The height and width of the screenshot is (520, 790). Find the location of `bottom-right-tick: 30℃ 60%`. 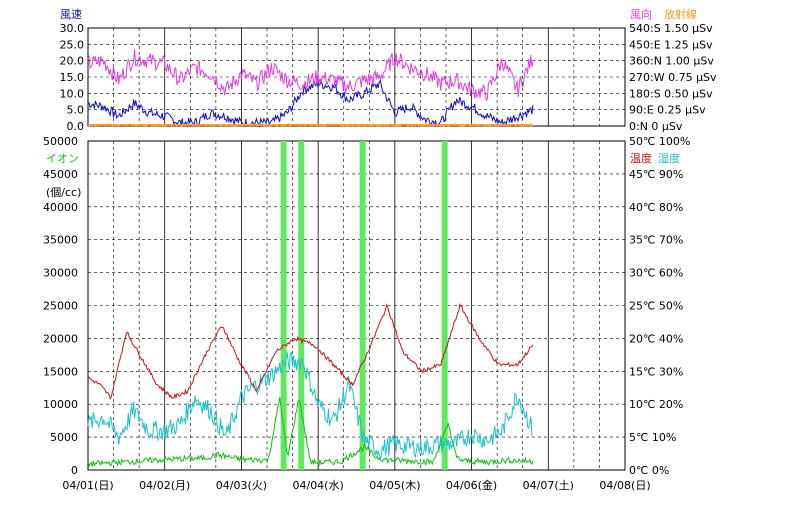

bottom-right-tick: 30℃ 60% is located at coordinates (656, 273).